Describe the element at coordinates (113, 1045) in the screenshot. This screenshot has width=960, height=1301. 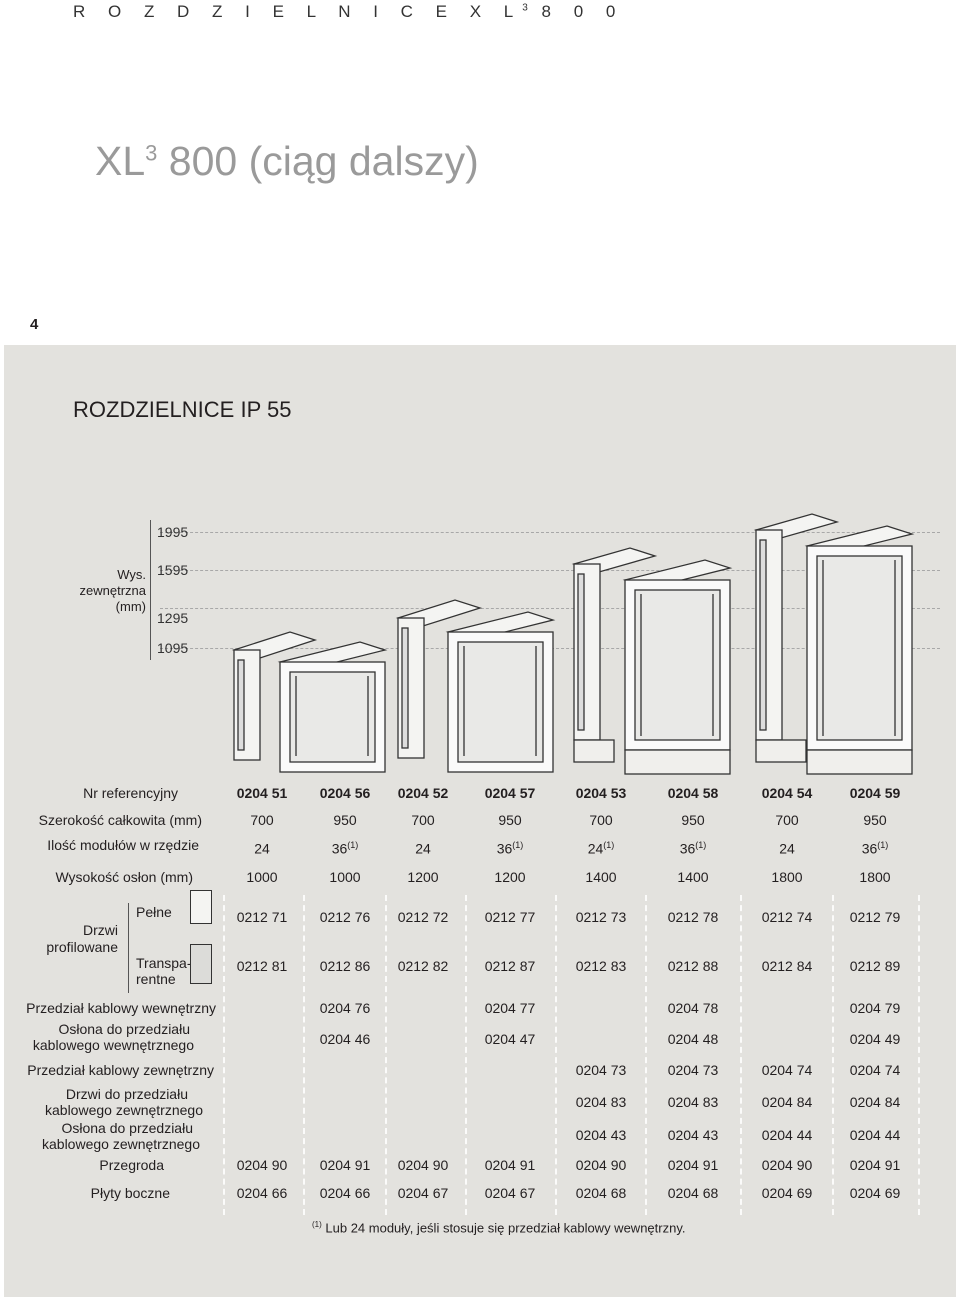
I see `label-inner-cover-2: kablowego wewnętrznego` at that location.